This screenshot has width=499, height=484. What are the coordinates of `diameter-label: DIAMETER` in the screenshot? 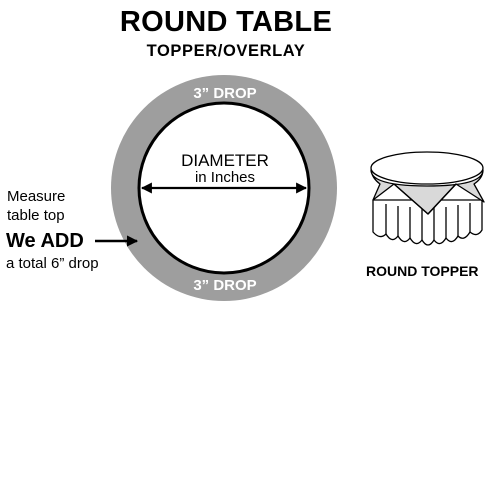 It's located at (225, 160).